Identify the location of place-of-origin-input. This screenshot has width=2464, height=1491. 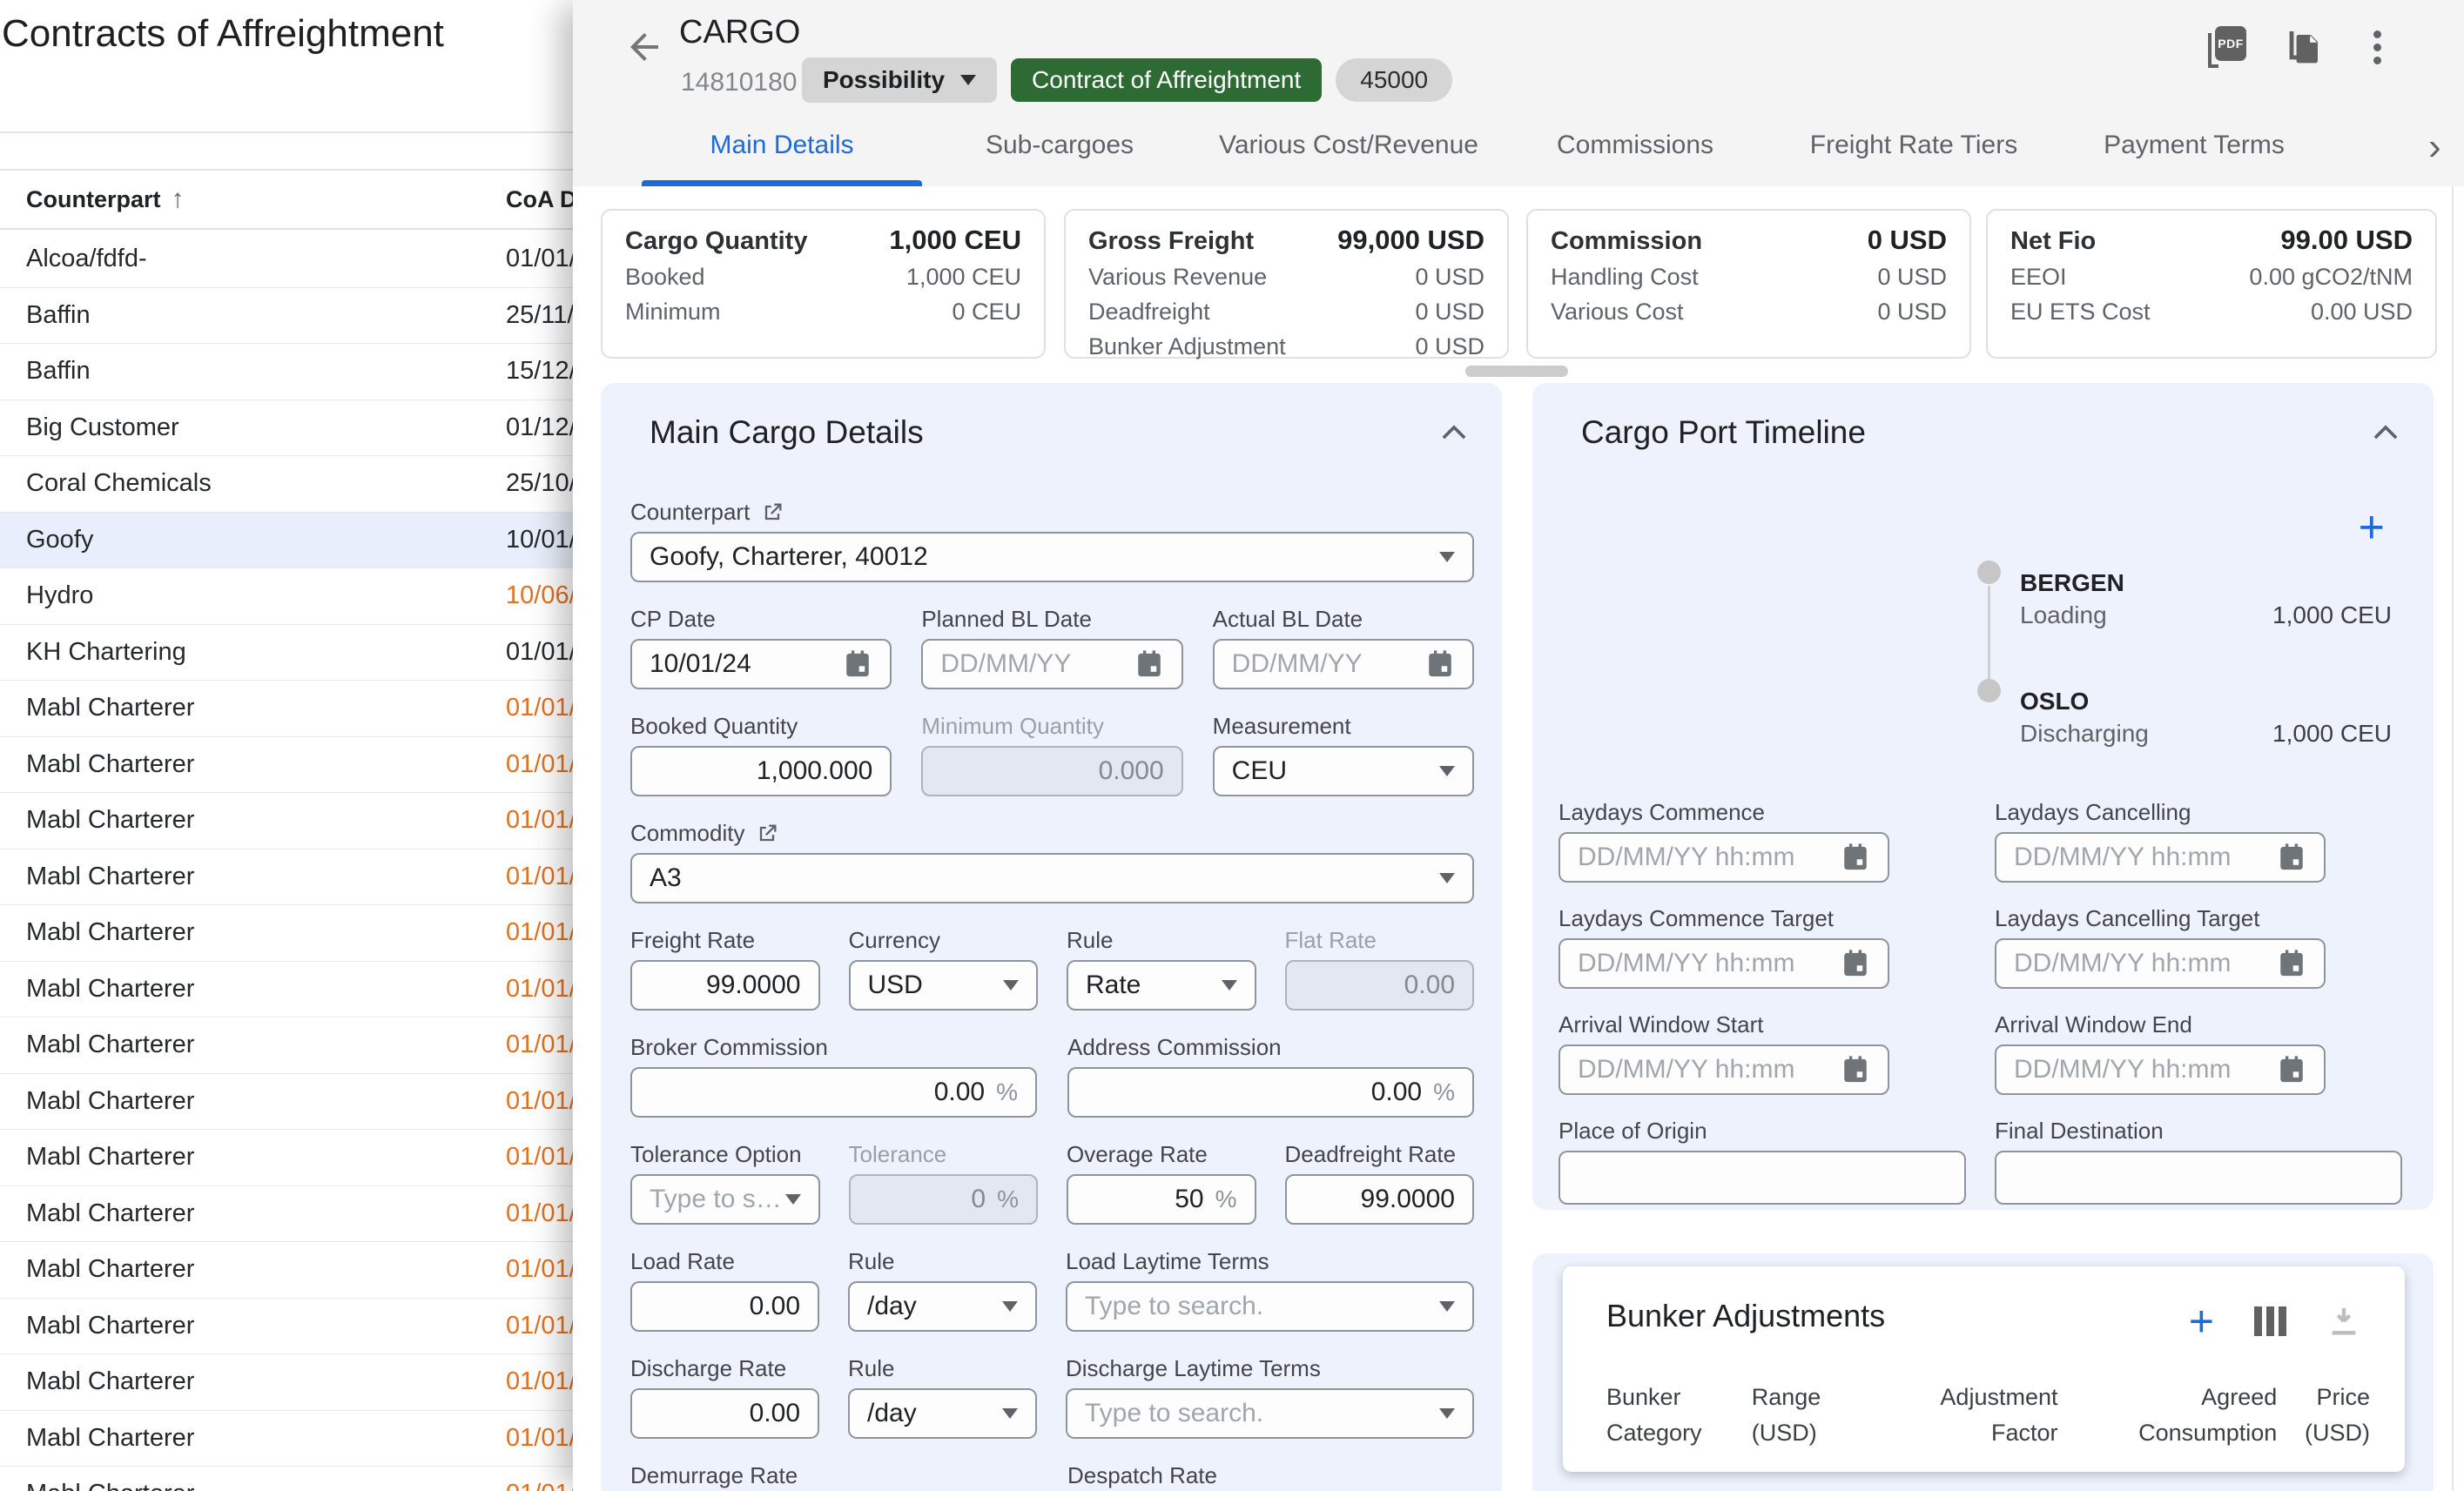
(1762, 1178).